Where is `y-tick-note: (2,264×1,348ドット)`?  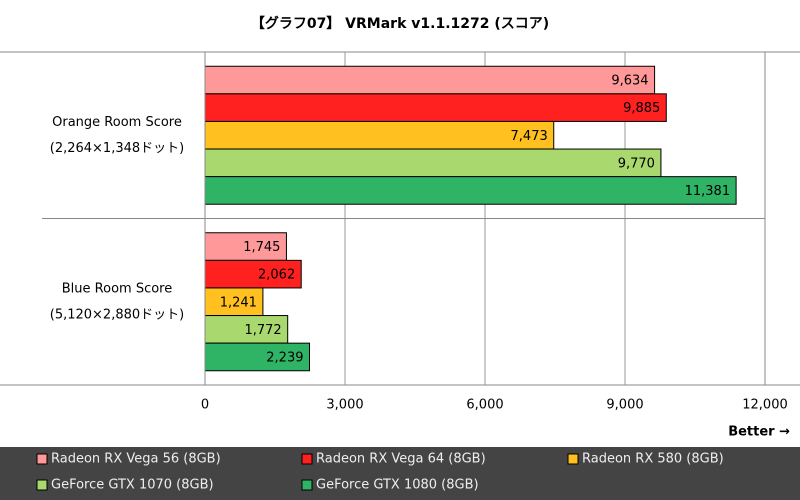
y-tick-note: (2,264×1,348ドット) is located at coordinates (117, 148).